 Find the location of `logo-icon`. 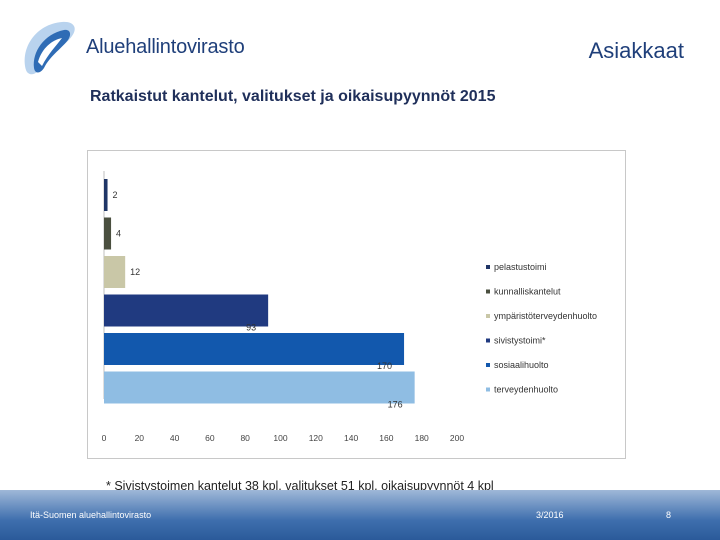

logo-icon is located at coordinates (49, 48).